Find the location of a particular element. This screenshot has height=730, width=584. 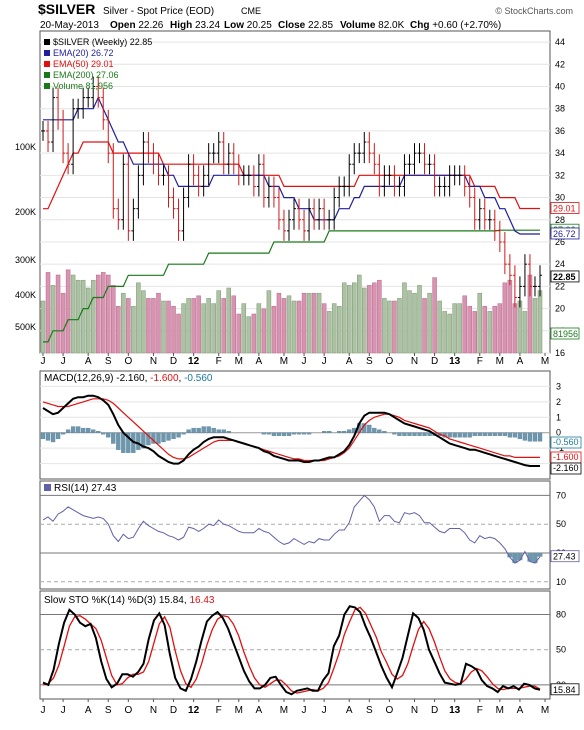

macd-tick-label: 3 is located at coordinates (558, 386).